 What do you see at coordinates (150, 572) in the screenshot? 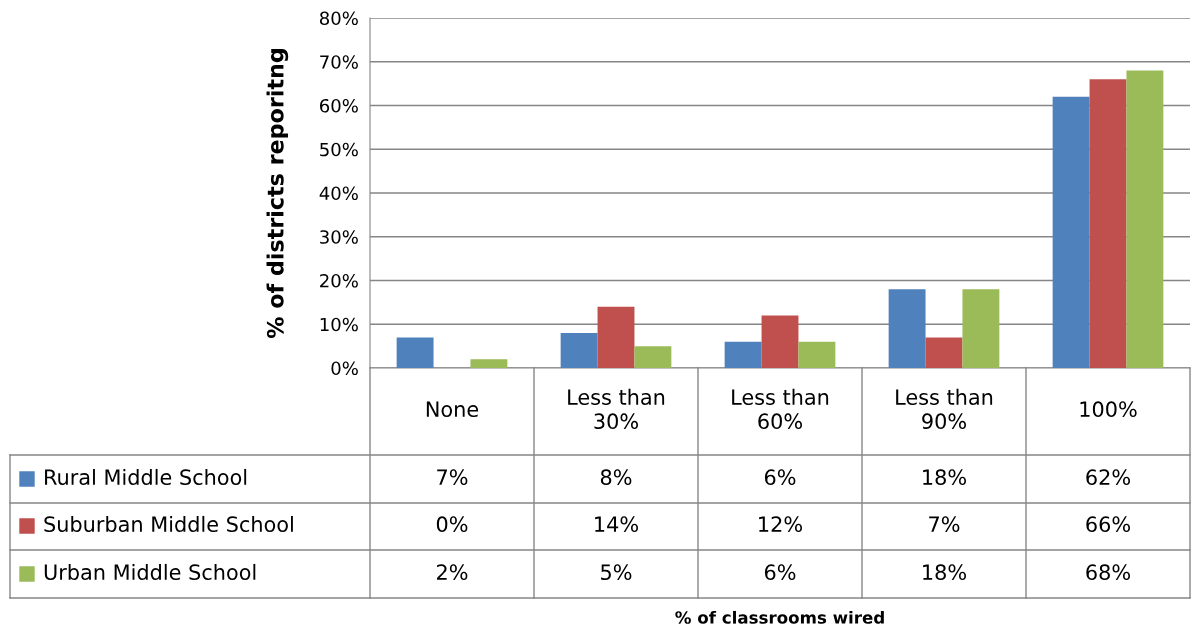
I see `legend-label: Urban Middle School` at bounding box center [150, 572].